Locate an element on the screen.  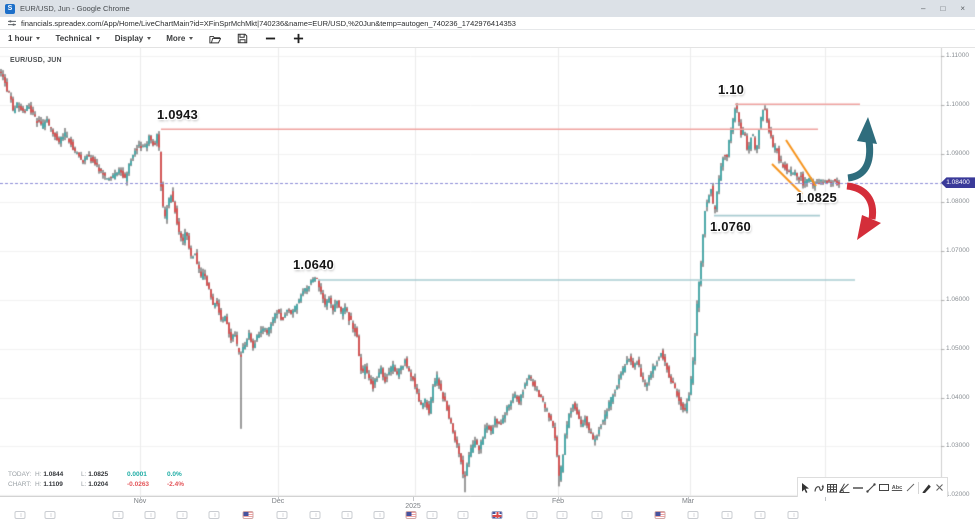
price-axis-label: 1.02000 is located at coordinates (958, 495).